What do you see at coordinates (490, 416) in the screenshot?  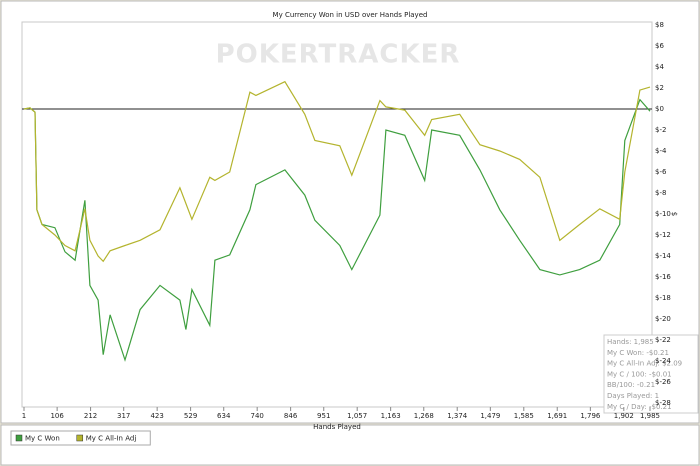 I see `x-tick-label: 1,479` at bounding box center [490, 416].